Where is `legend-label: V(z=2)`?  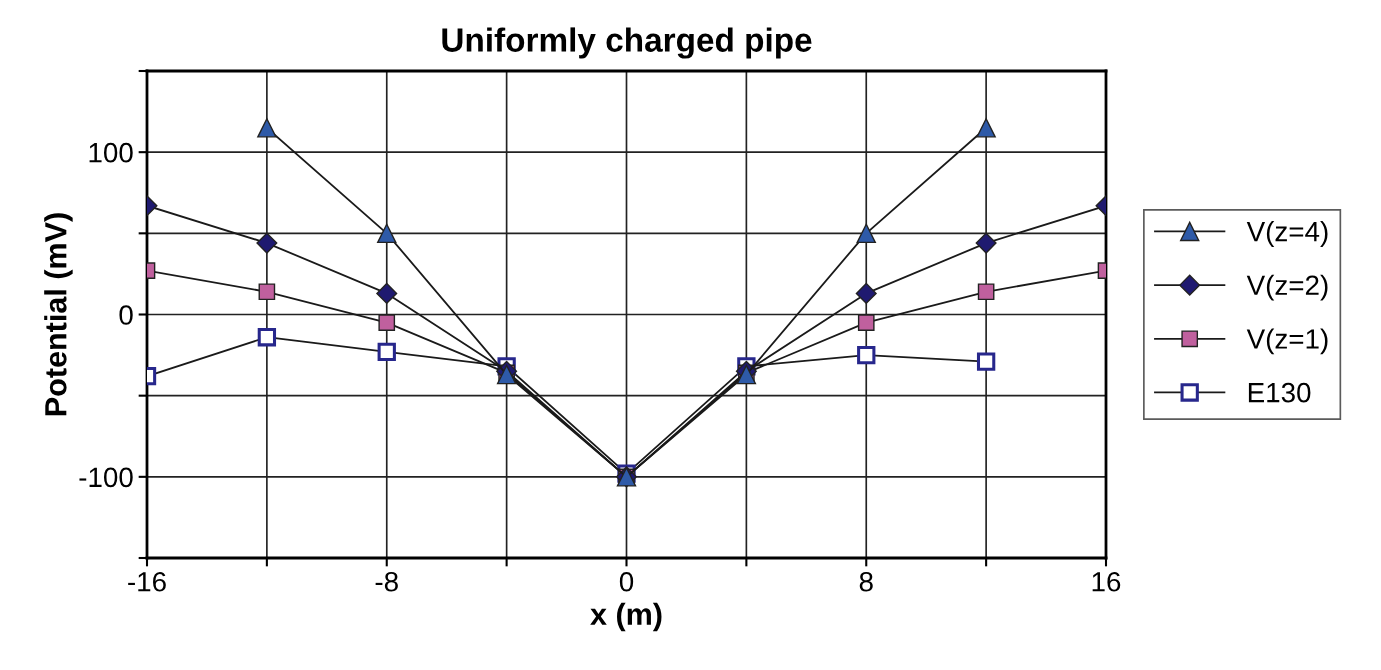
legend-label: V(z=2) is located at coordinates (1287, 287).